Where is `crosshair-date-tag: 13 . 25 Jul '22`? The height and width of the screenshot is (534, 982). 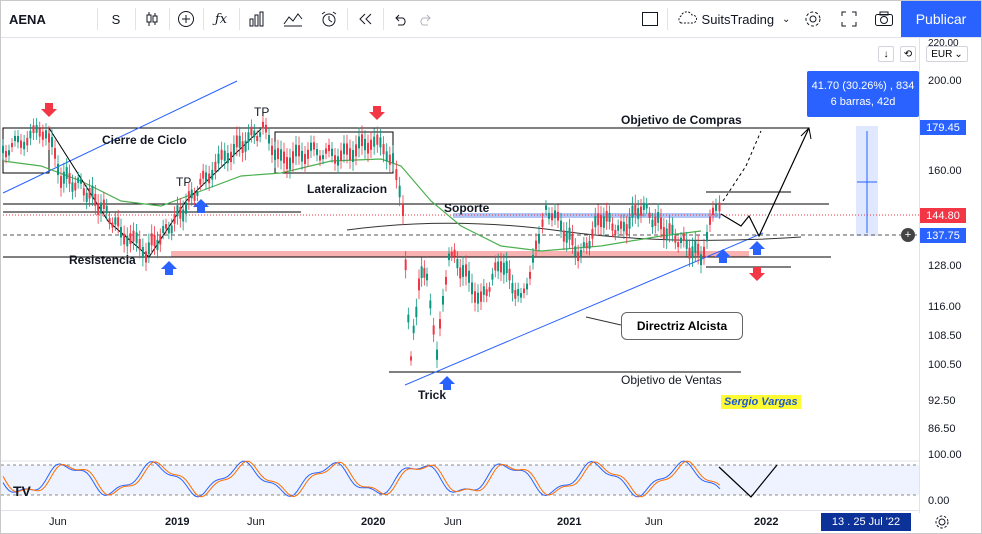 crosshair-date-tag: 13 . 25 Jul '22 is located at coordinates (866, 522).